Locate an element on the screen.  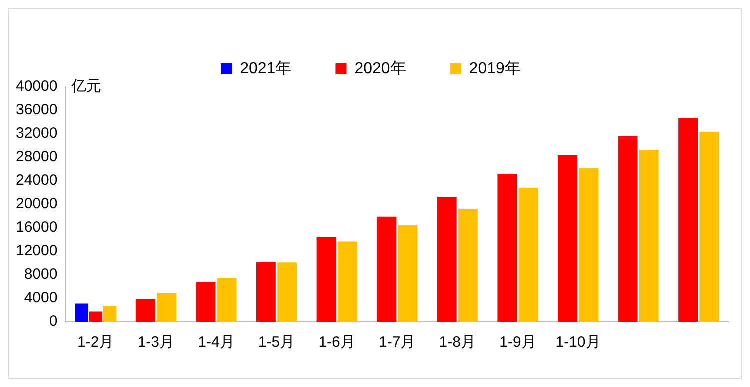
x-tick-label: 1-10月 is located at coordinates (578, 343).